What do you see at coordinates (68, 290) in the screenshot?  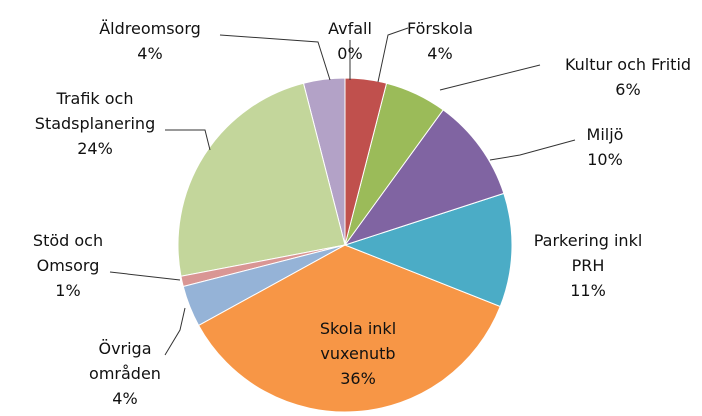 I see `percent-label: 1%` at bounding box center [68, 290].